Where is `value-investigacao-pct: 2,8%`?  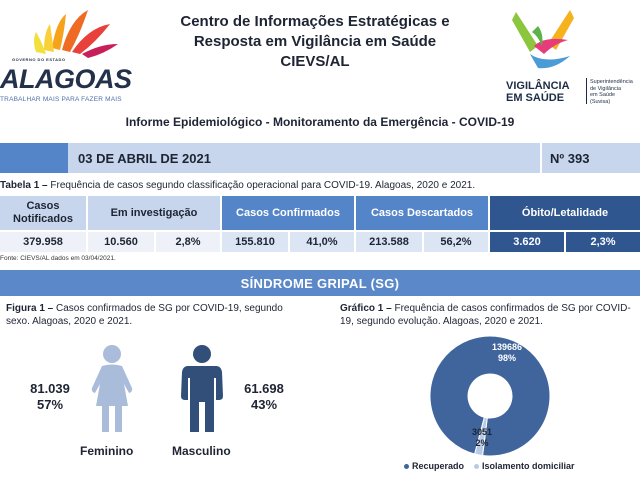 value-investigacao-pct: 2,8% is located at coordinates (188, 242).